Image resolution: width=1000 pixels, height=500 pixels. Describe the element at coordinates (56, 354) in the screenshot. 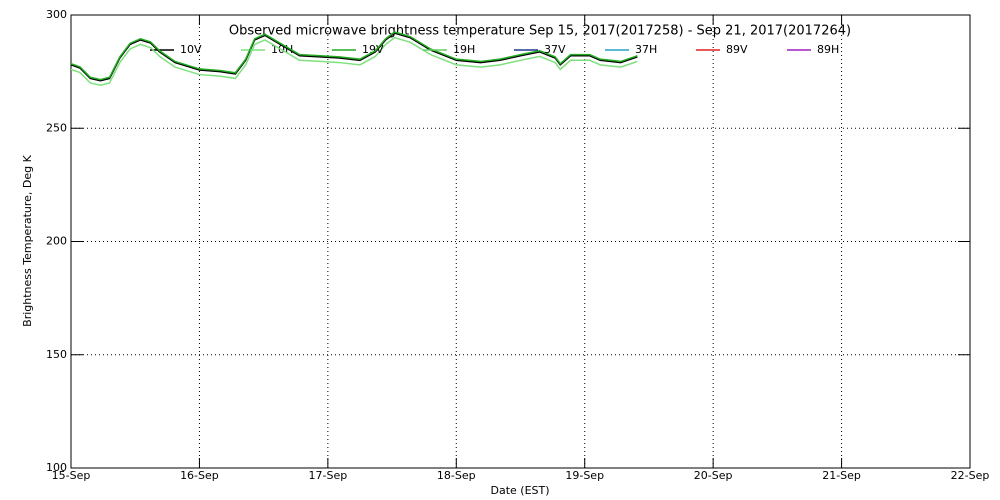

I see `y-tick-label: 150` at that location.